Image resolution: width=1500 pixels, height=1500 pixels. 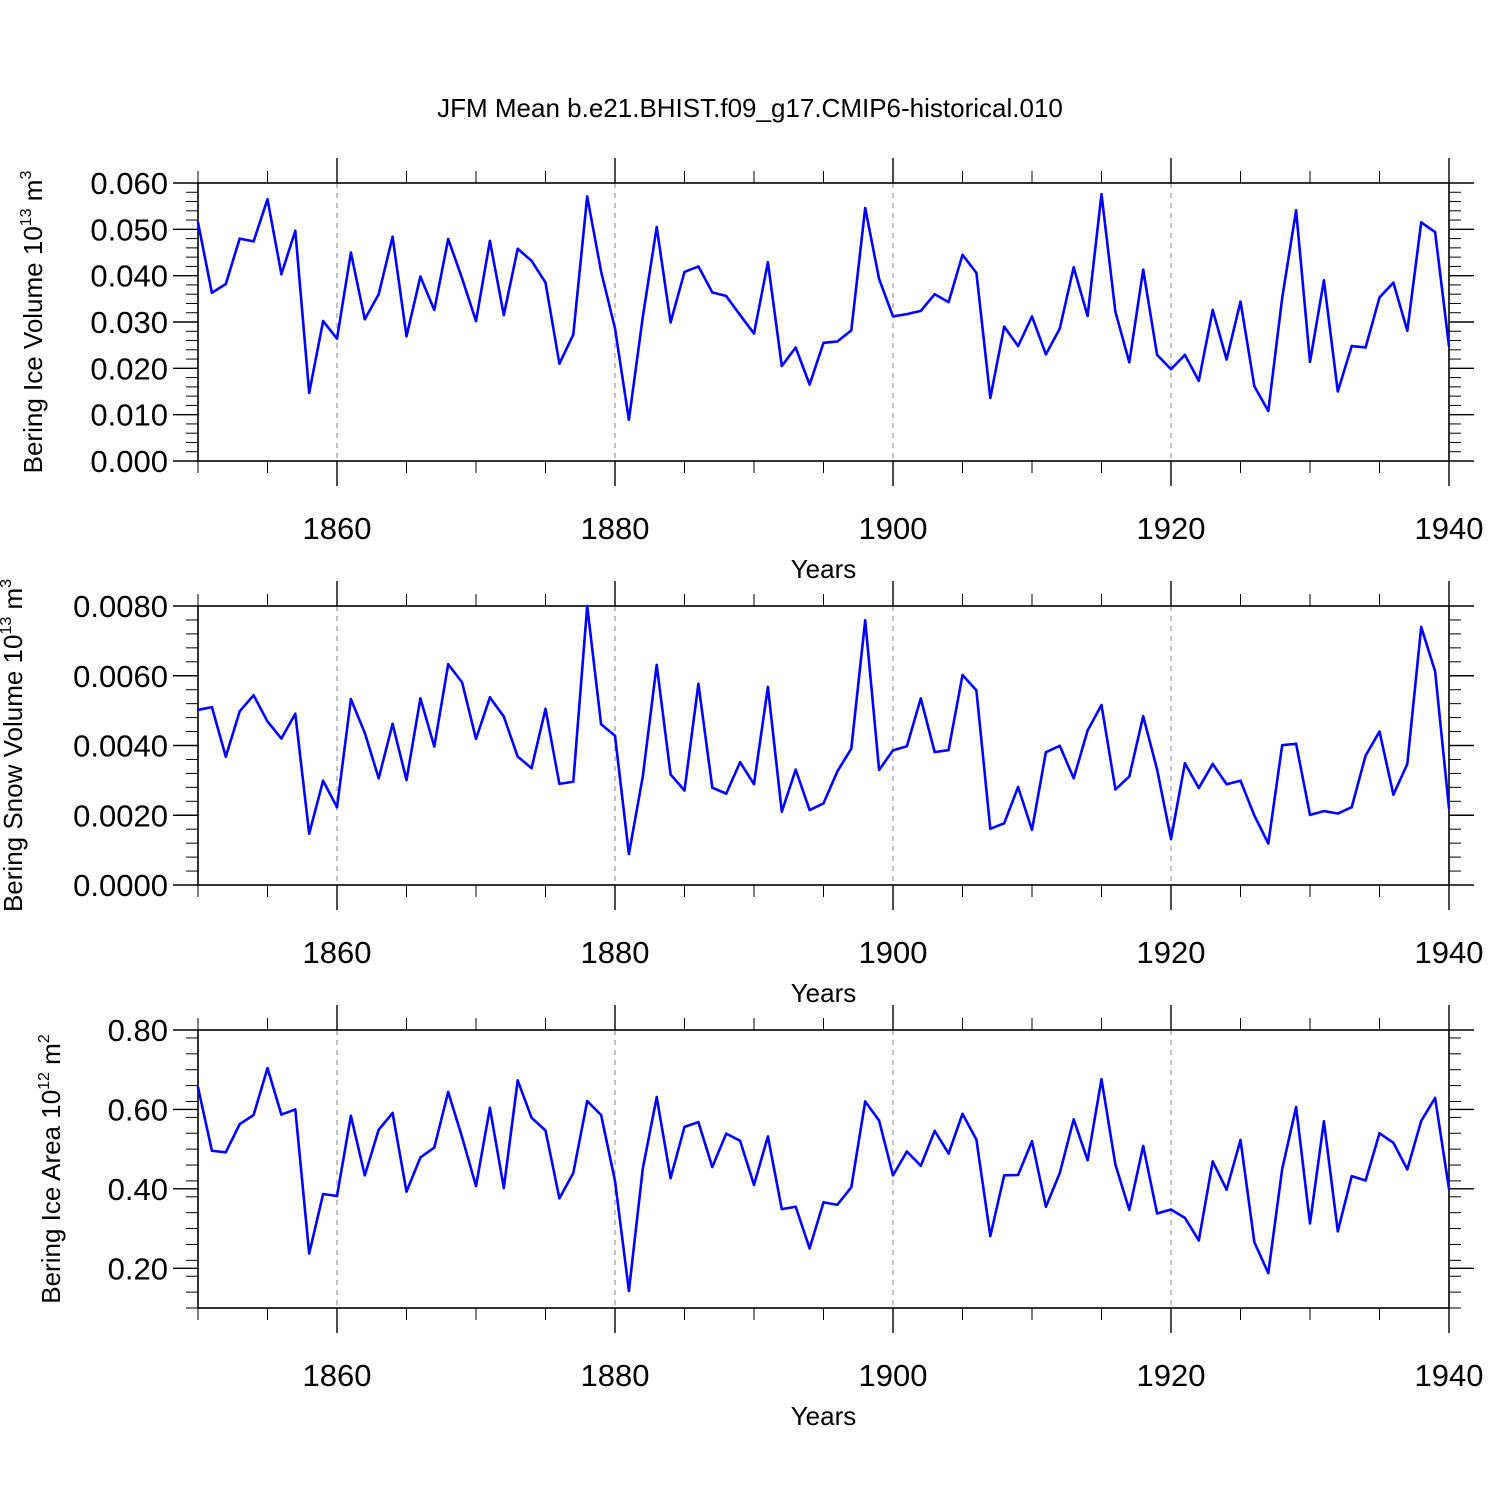 I want to click on x-axis-title: Years, so click(x=824, y=993).